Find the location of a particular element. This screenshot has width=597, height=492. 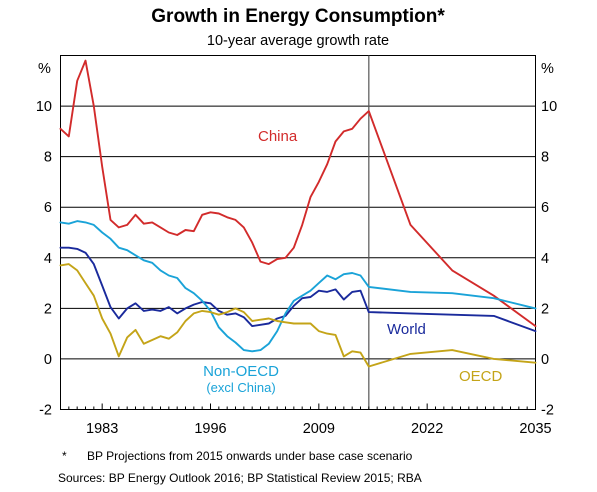

y-tick-label-left: 4 is located at coordinates (48, 259).